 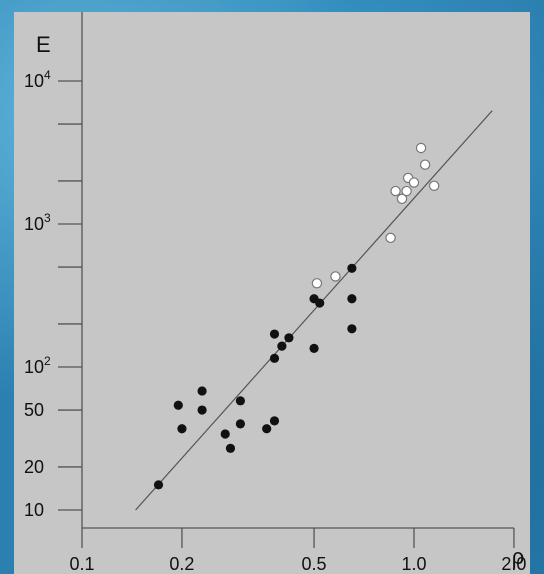 What do you see at coordinates (181, 564) in the screenshot?
I see `x-tick-label: 0.2` at bounding box center [181, 564].